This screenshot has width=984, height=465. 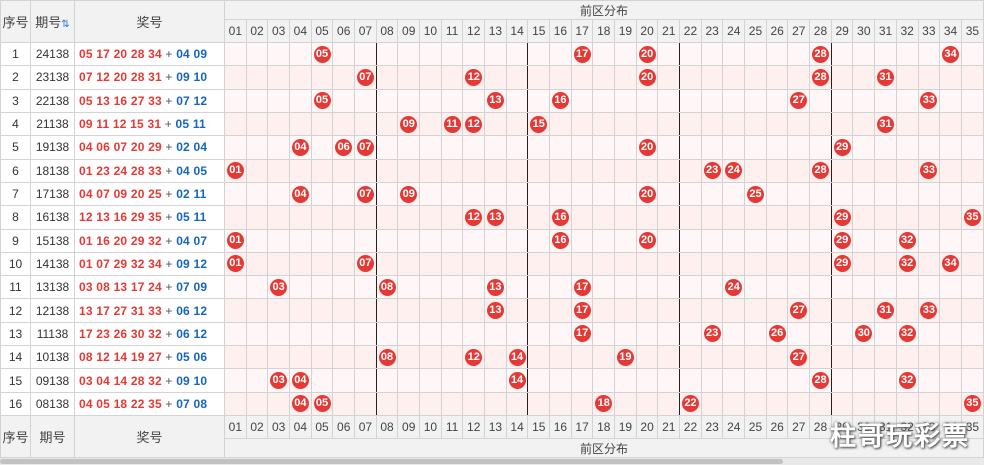 I want to click on back-numbers: 07 09, so click(x=192, y=287).